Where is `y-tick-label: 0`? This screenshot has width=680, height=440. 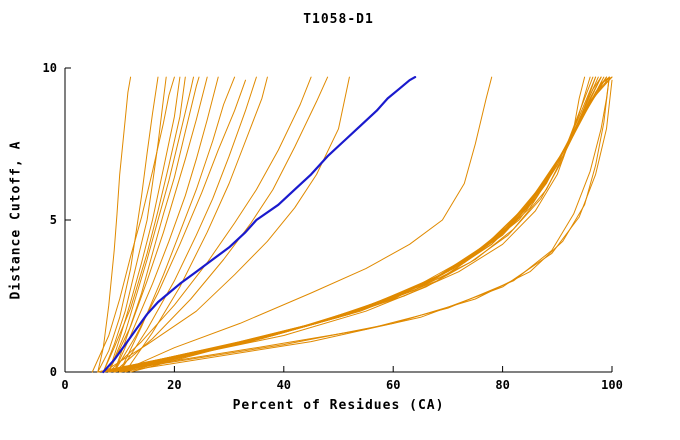
y-tick-label: 0 is located at coordinates (53, 372).